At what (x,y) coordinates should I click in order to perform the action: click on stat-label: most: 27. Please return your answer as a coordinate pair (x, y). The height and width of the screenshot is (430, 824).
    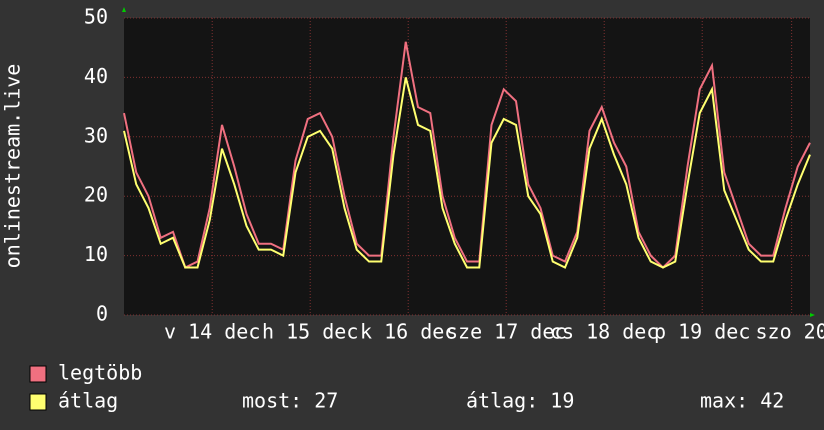
    Looking at the image, I should click on (290, 401).